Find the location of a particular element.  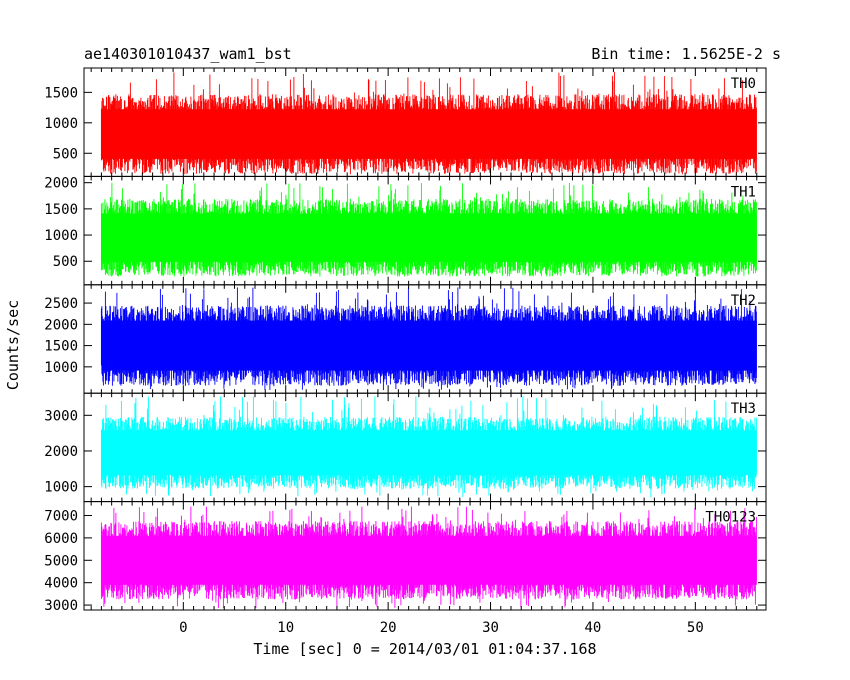

panel-label-th0123: TH0123 is located at coordinates (730, 518).